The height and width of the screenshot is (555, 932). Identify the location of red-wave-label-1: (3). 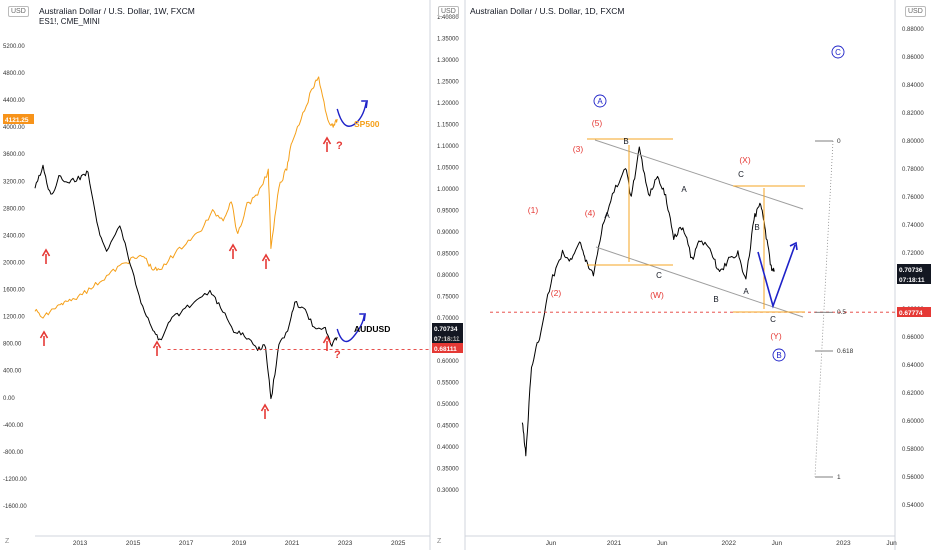
(578, 149).